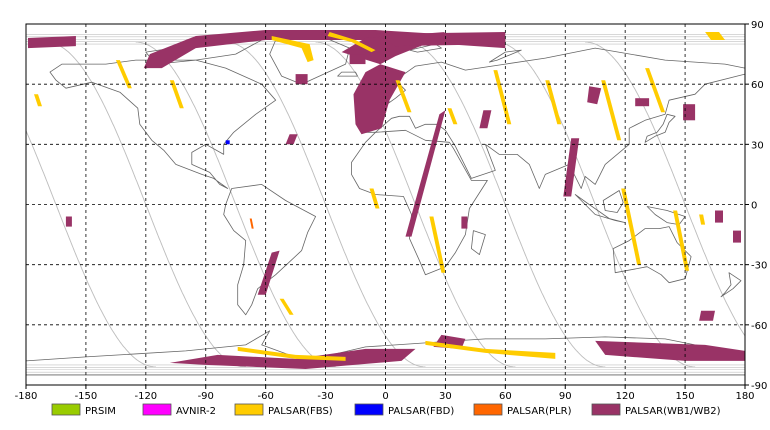 The image size is (770, 430). What do you see at coordinates (425, 48) in the screenshot?
I see `land-svalbard` at bounding box center [425, 48].